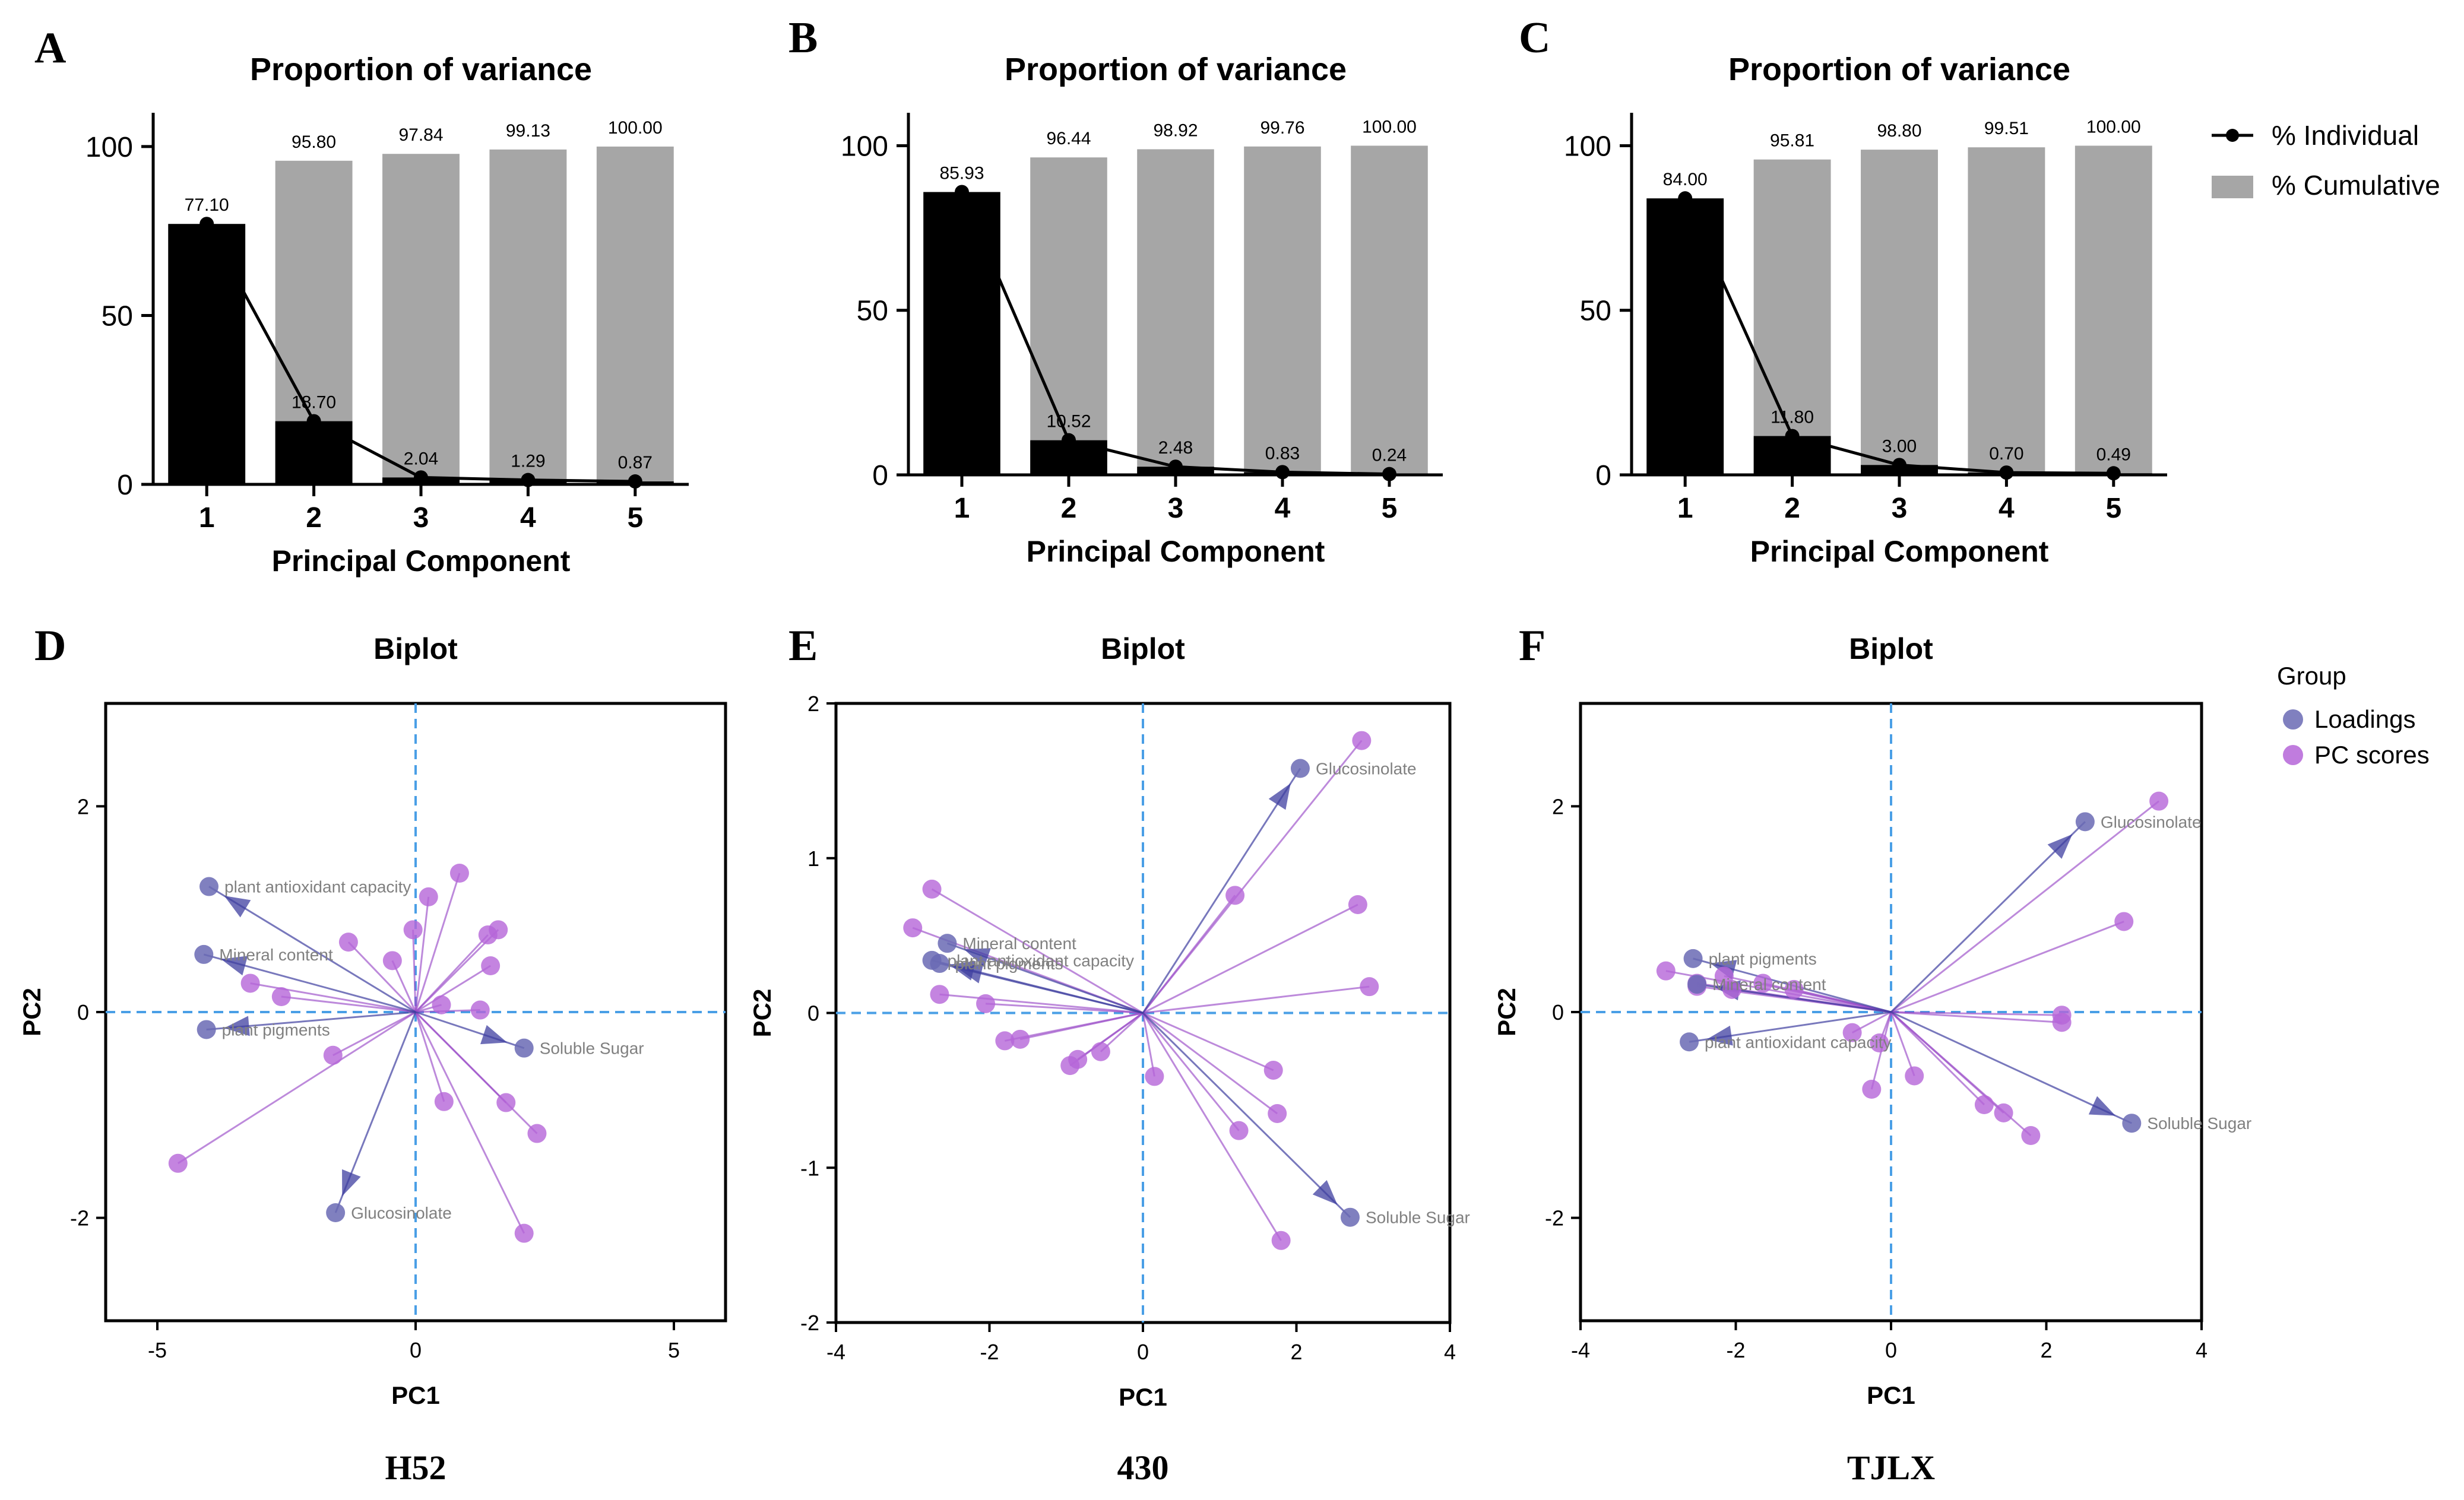  Describe the element at coordinates (813, 858) in the screenshot. I see `y-tick-label: 1` at that location.